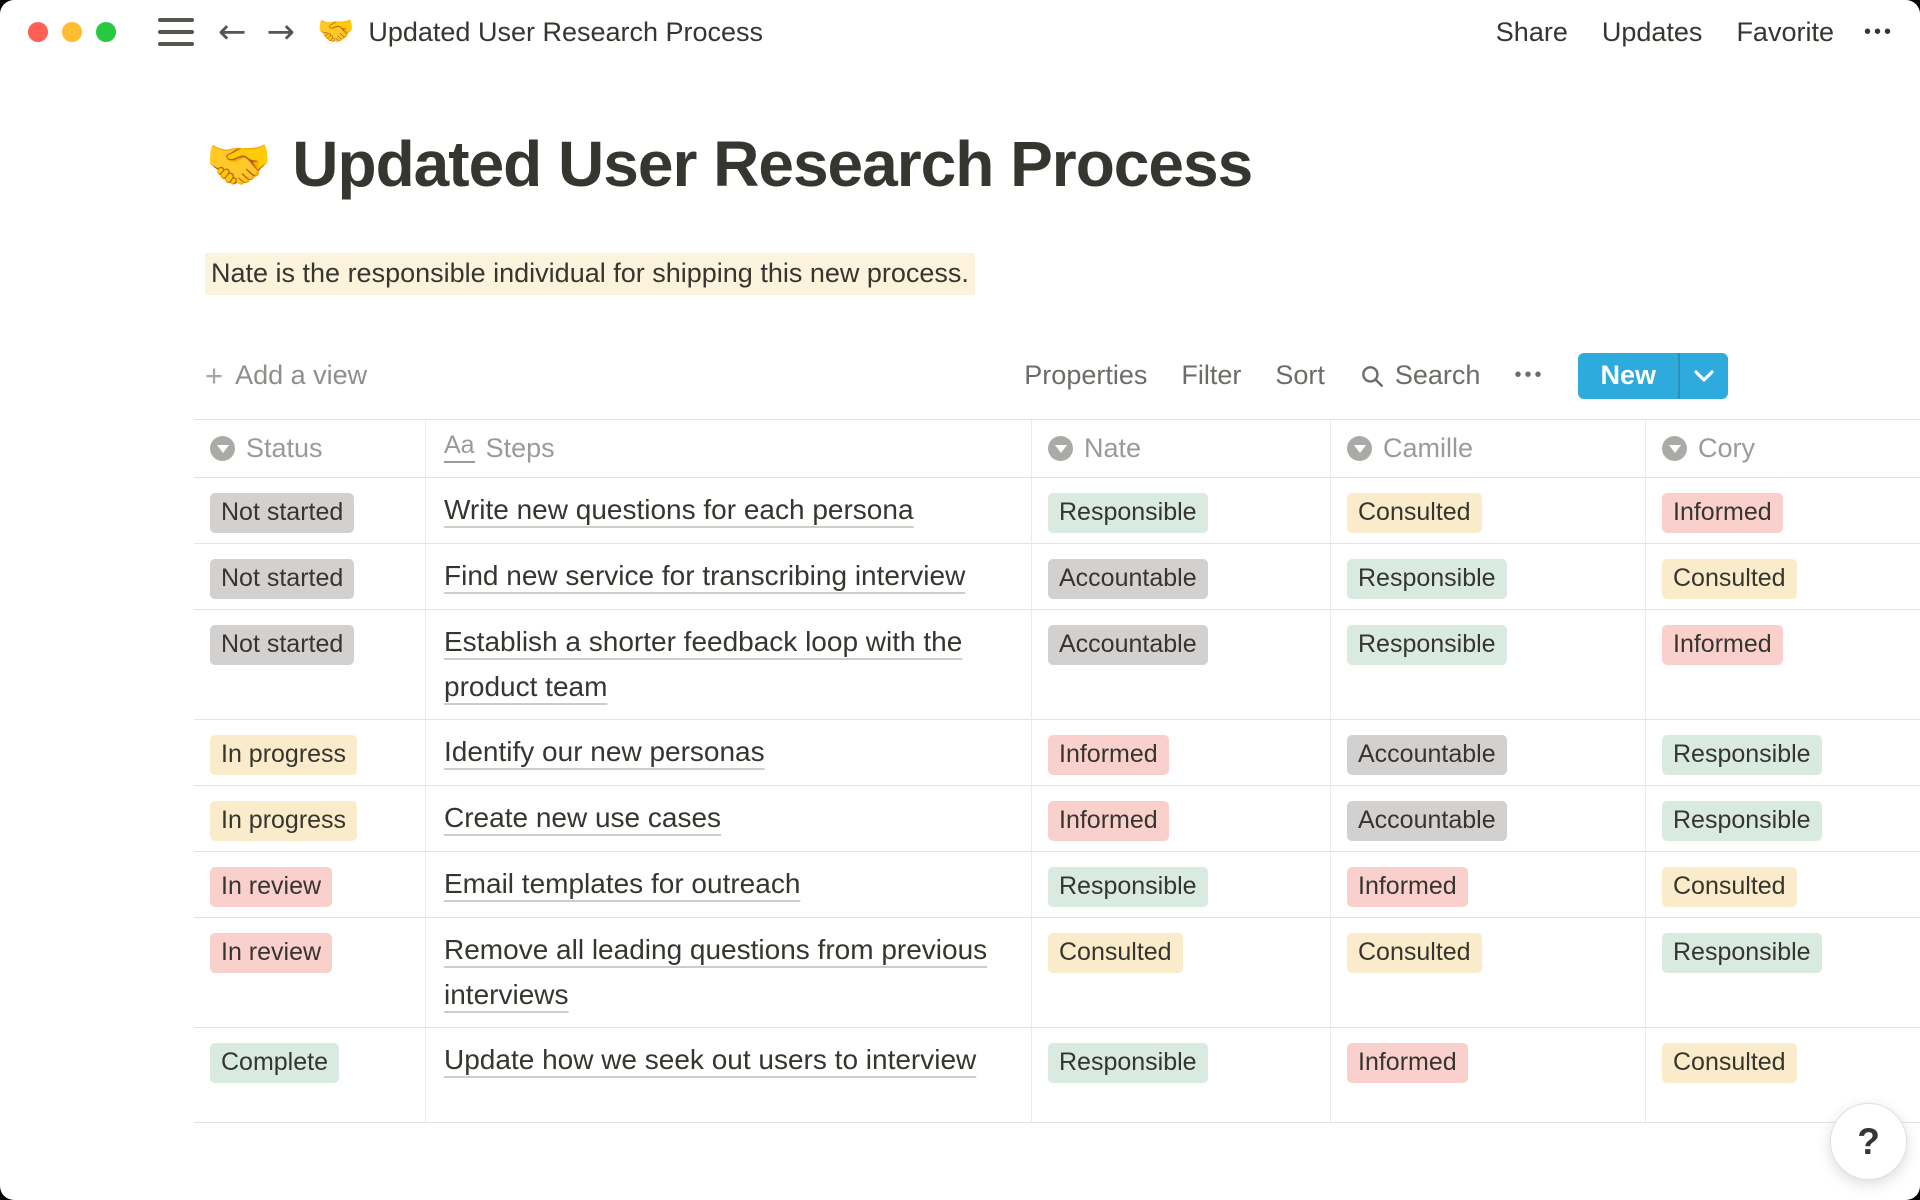  Describe the element at coordinates (309, 1074) in the screenshot. I see `status-cell: Complete` at that location.